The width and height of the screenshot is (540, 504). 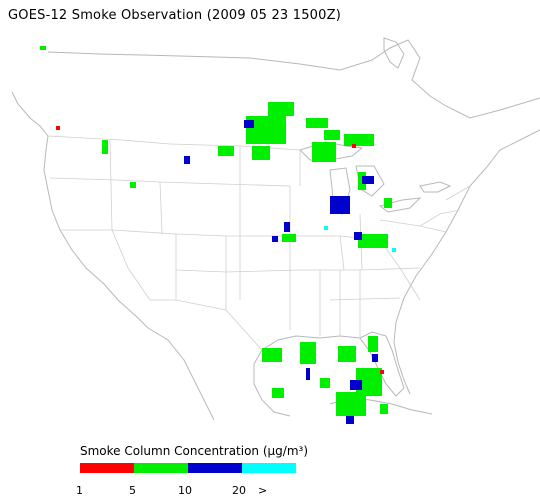 What do you see at coordinates (360, 239) in the screenshot?
I see `smoke-cyan` at bounding box center [360, 239].